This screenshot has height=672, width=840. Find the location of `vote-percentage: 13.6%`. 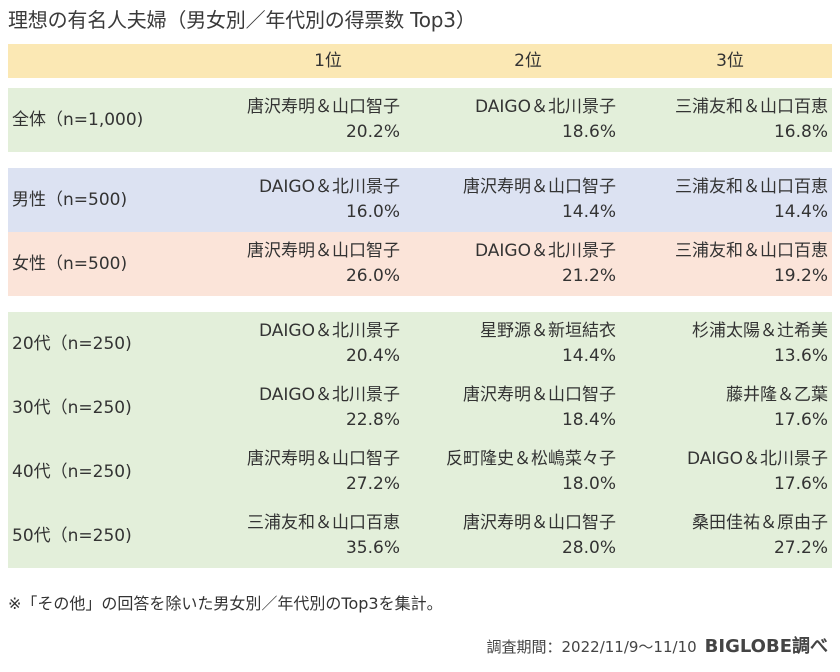

vote-percentage: 13.6% is located at coordinates (800, 356).